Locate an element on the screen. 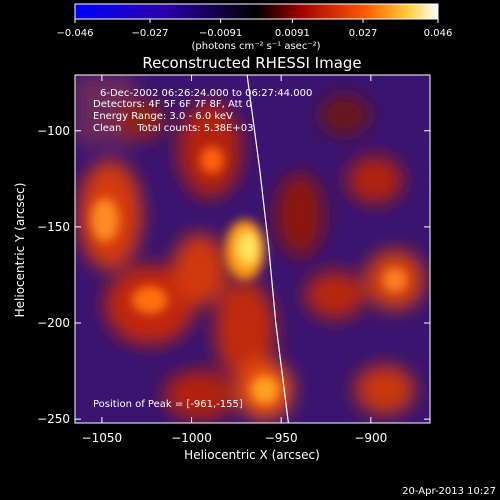 Image resolution: width=500 pixels, height=500 pixels. annotation-energy-range: Energy Range: 3.0 - 6.0 keV is located at coordinates (163, 116).